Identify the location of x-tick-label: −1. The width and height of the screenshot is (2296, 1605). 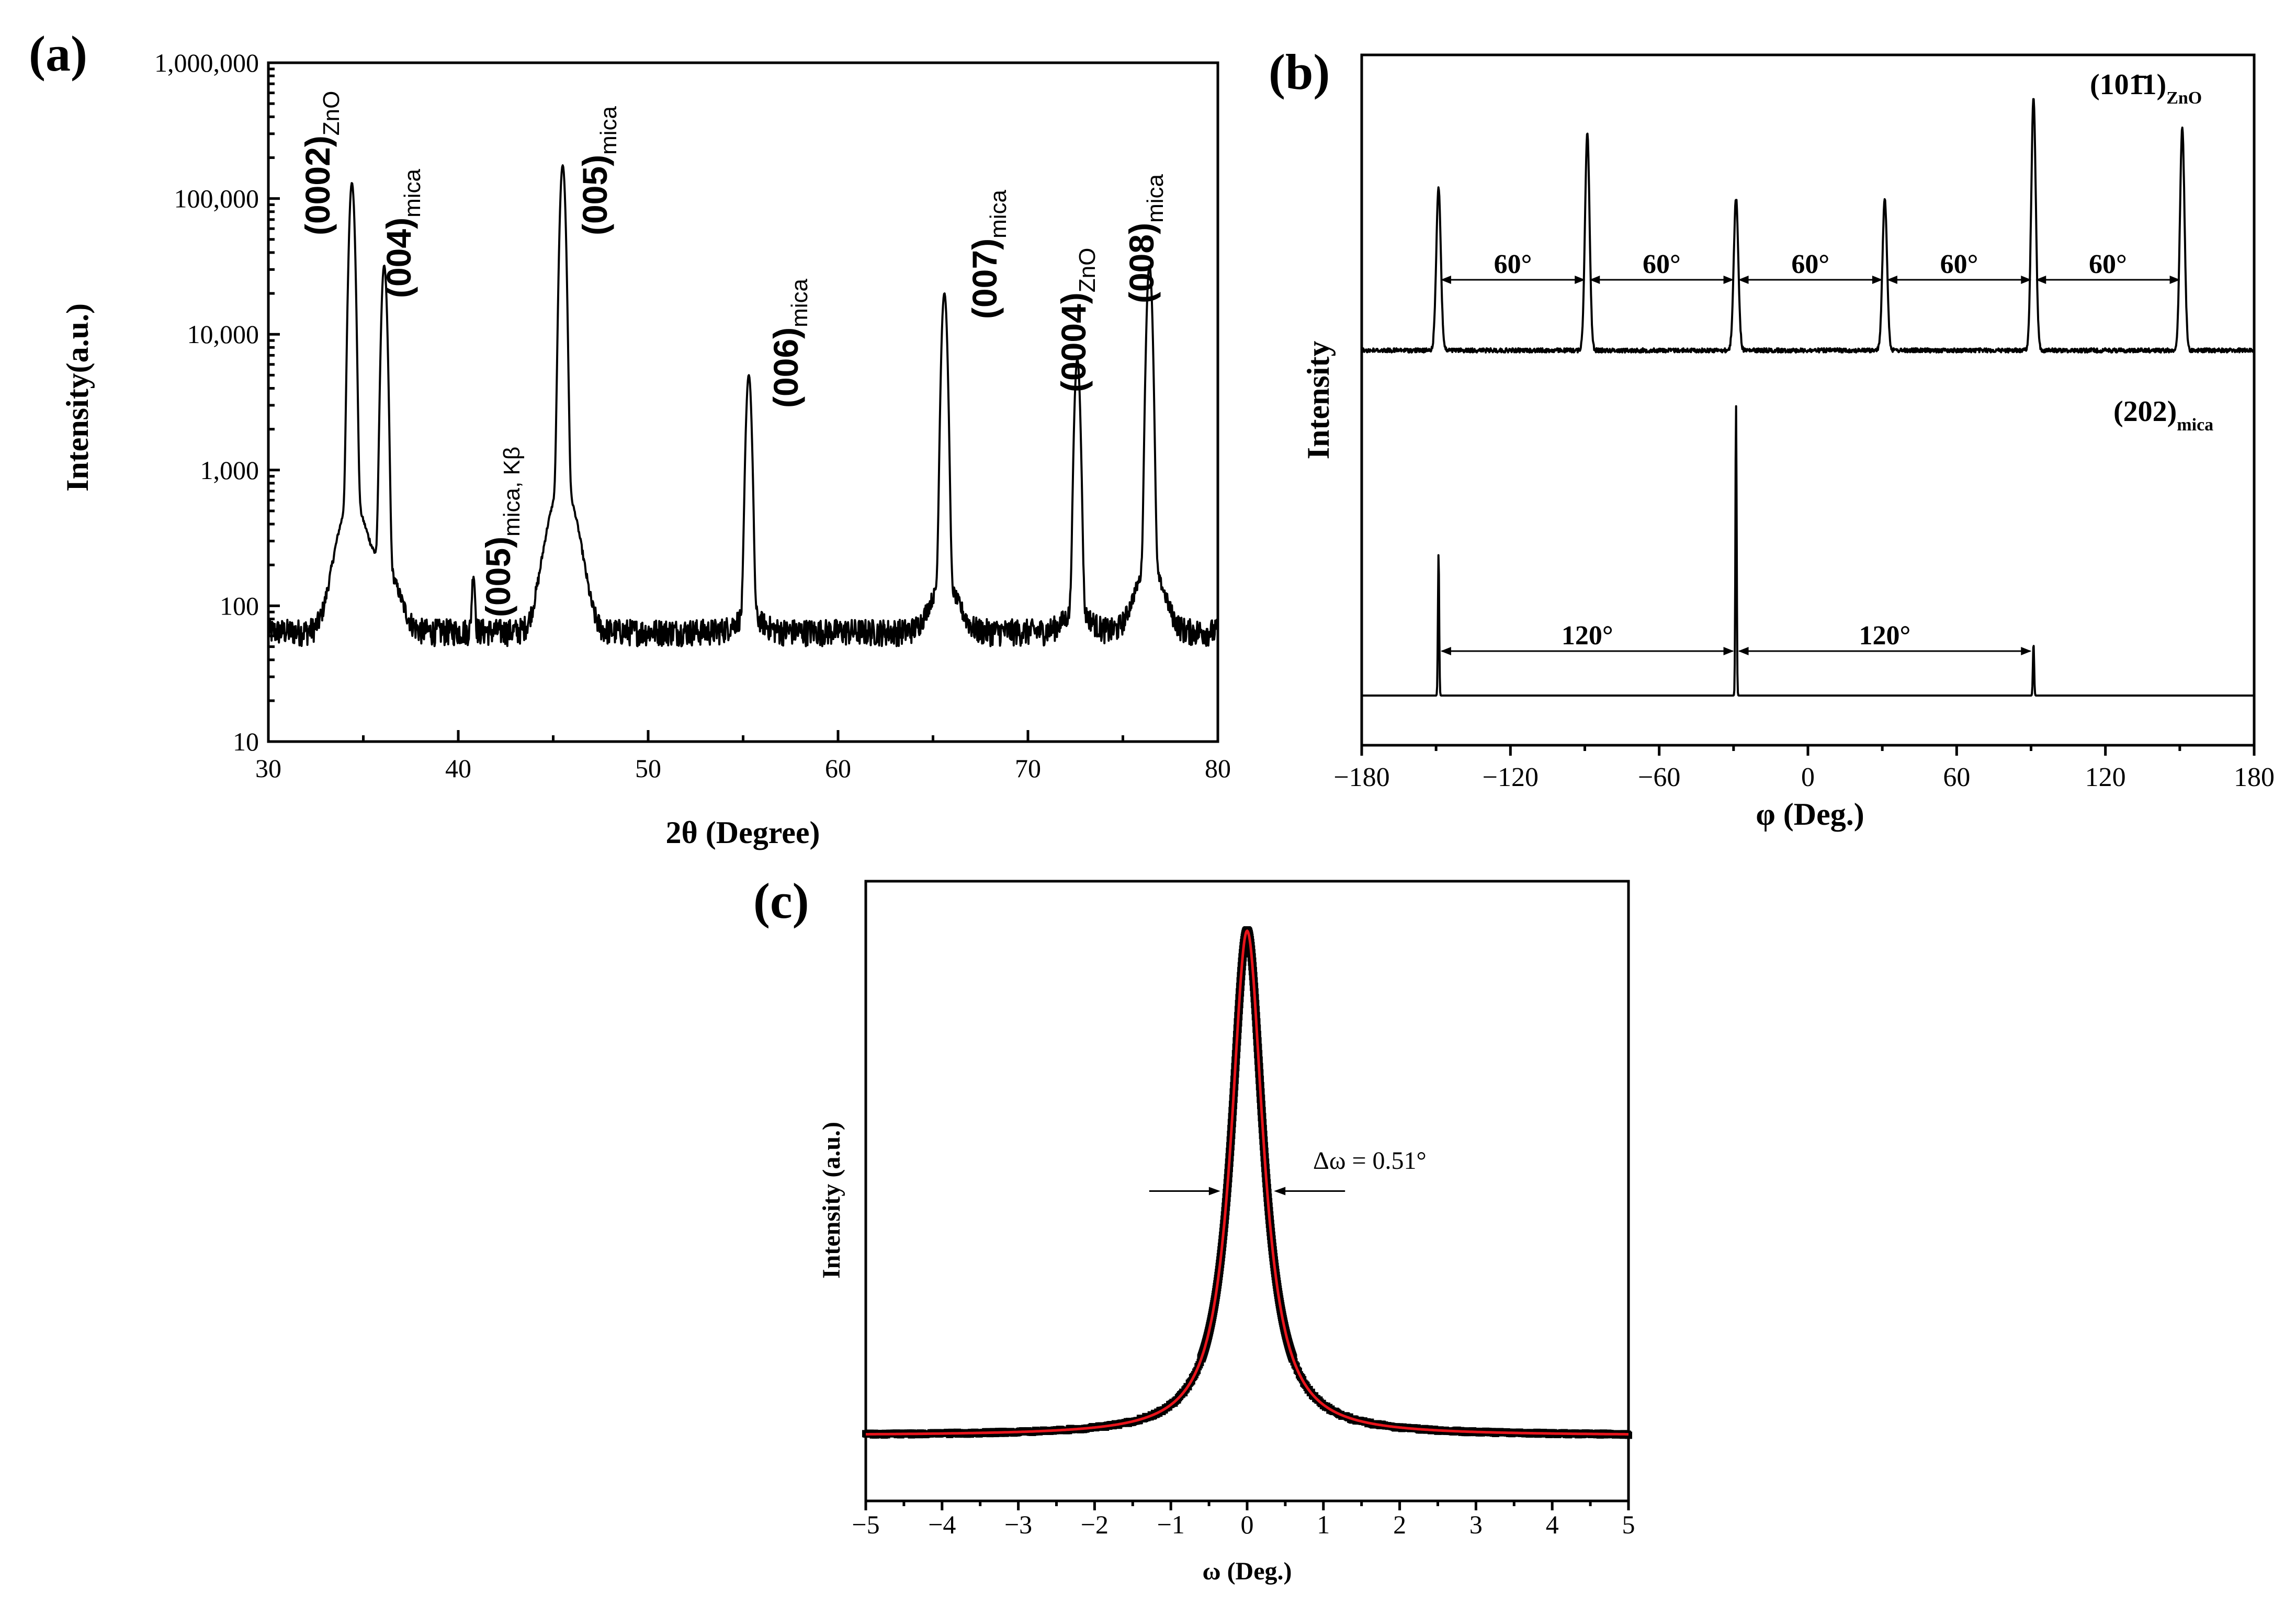
(1171, 1524).